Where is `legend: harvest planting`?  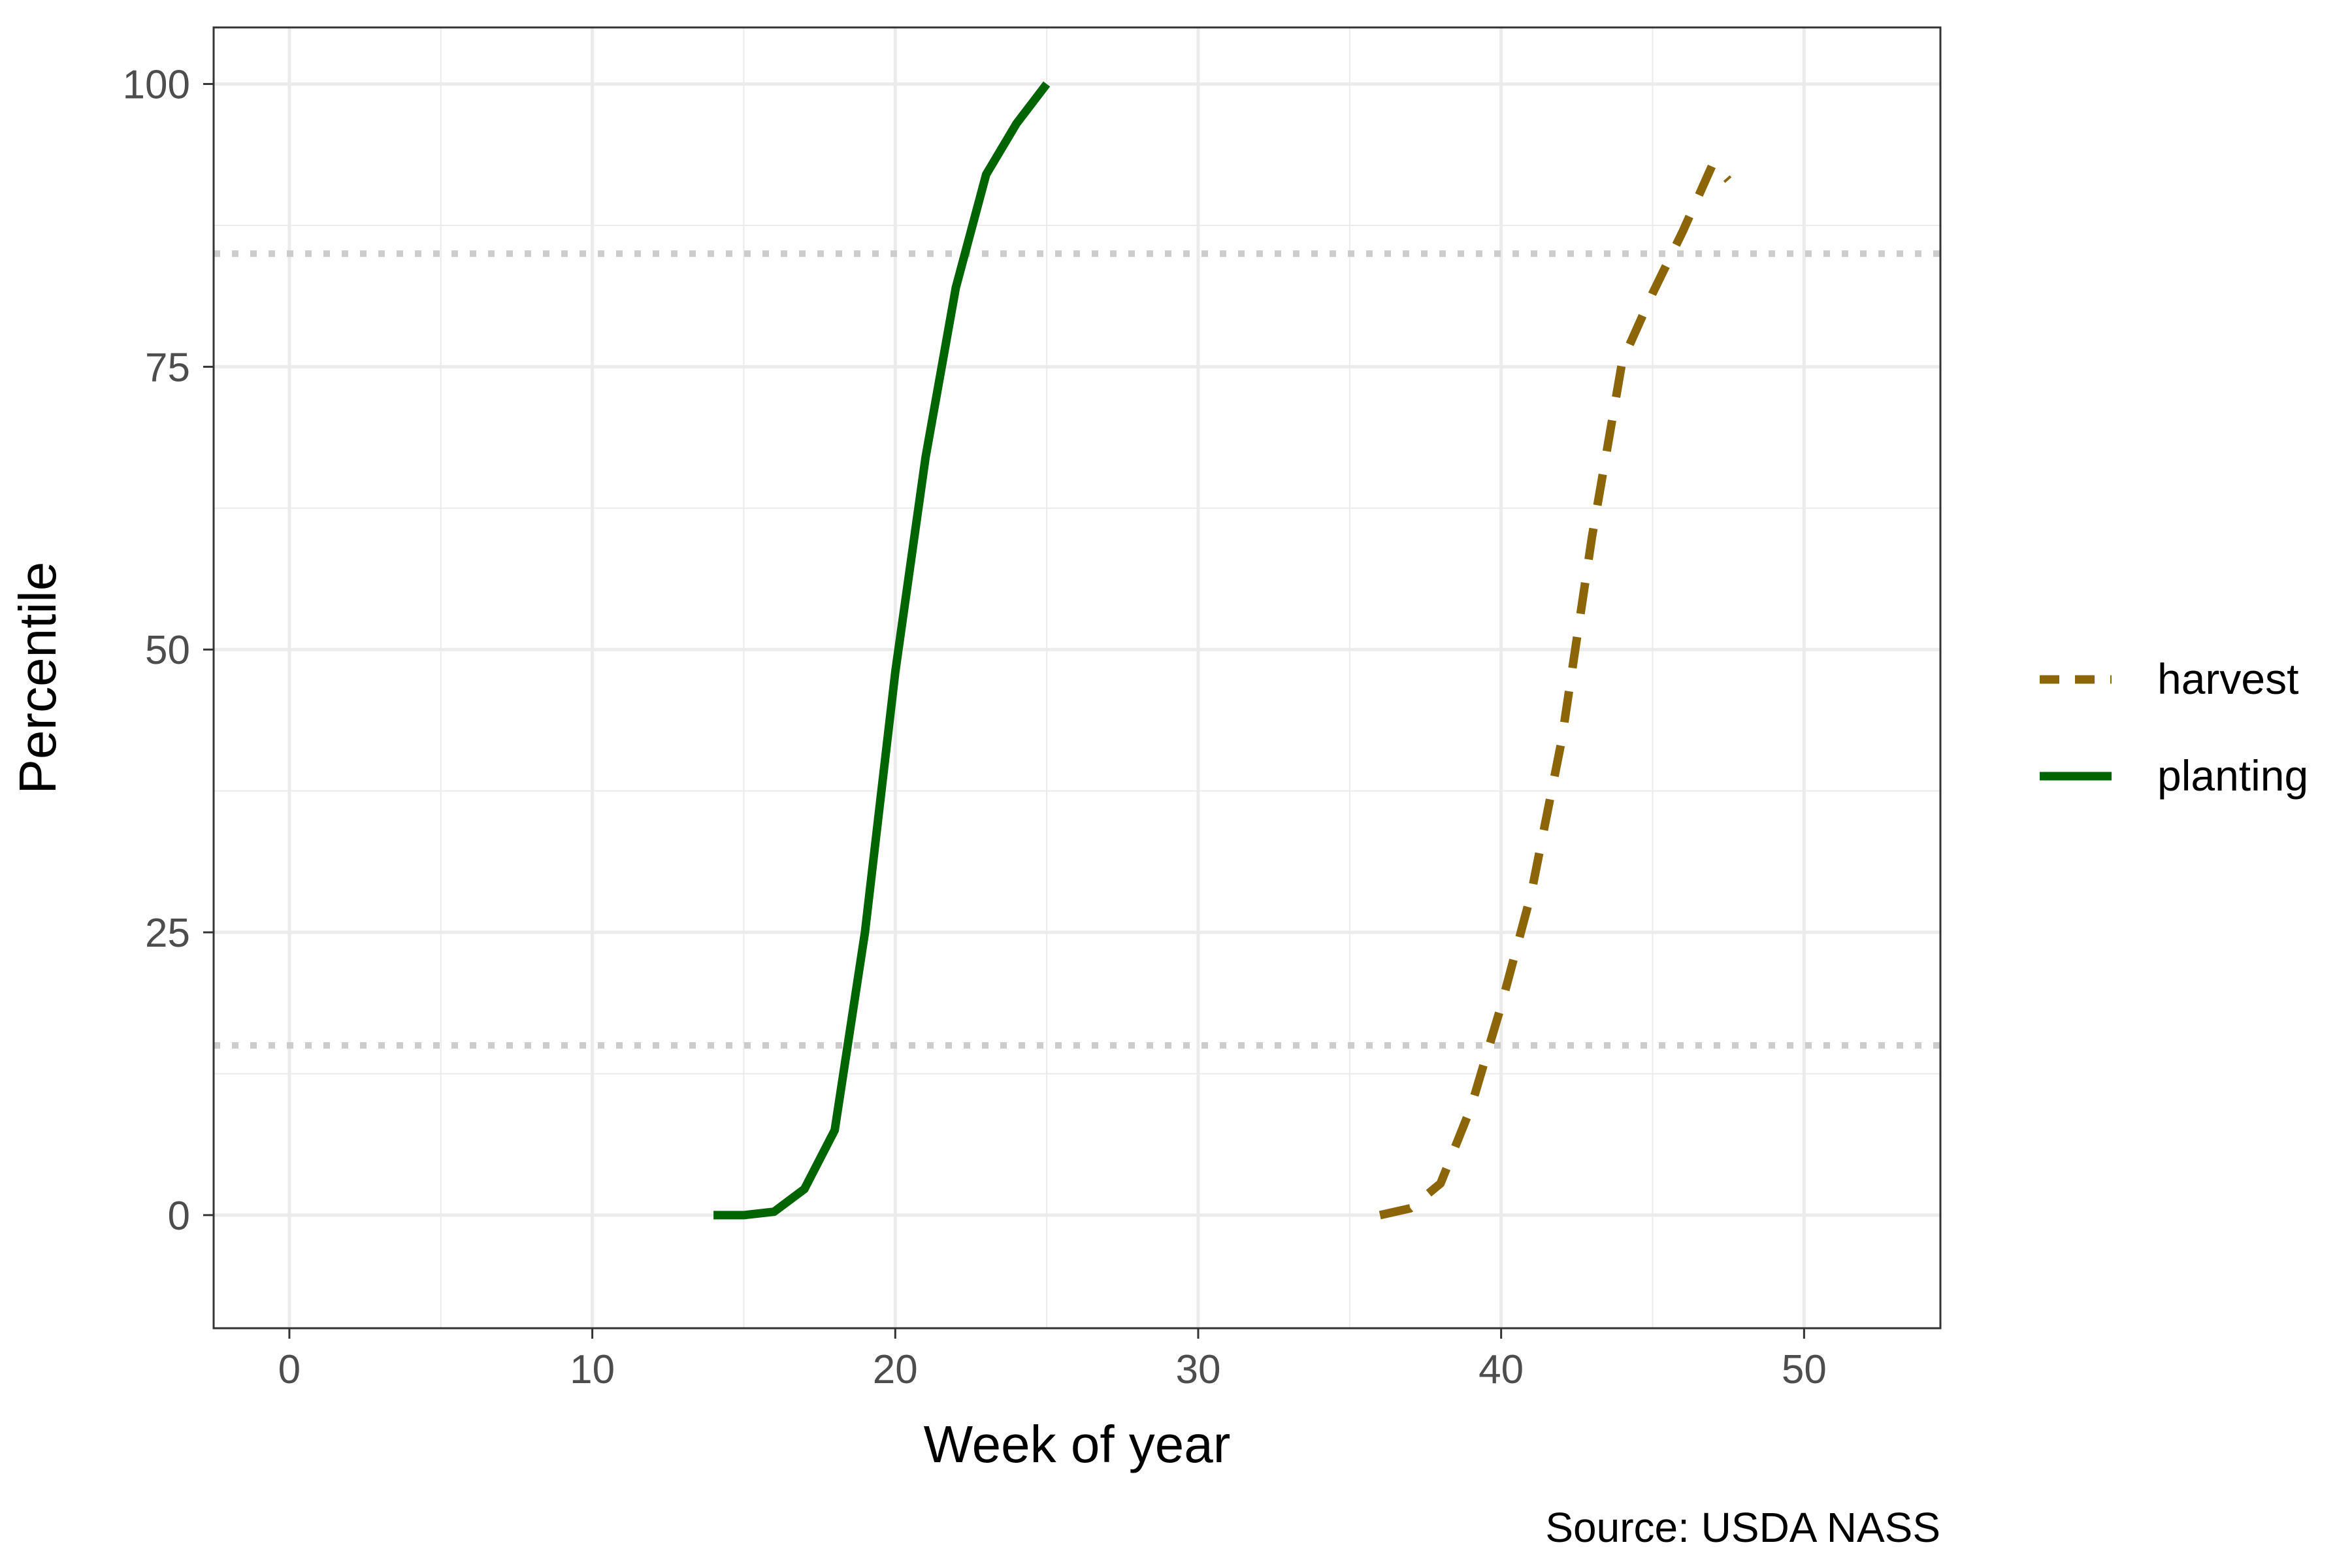 legend: harvest planting is located at coordinates (2174, 727).